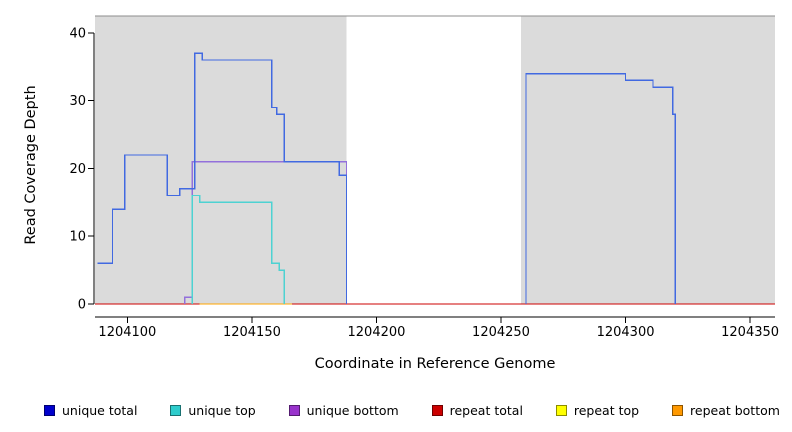  What do you see at coordinates (238, 249) in the screenshot?
I see `series-line-unique-top` at bounding box center [238, 249].